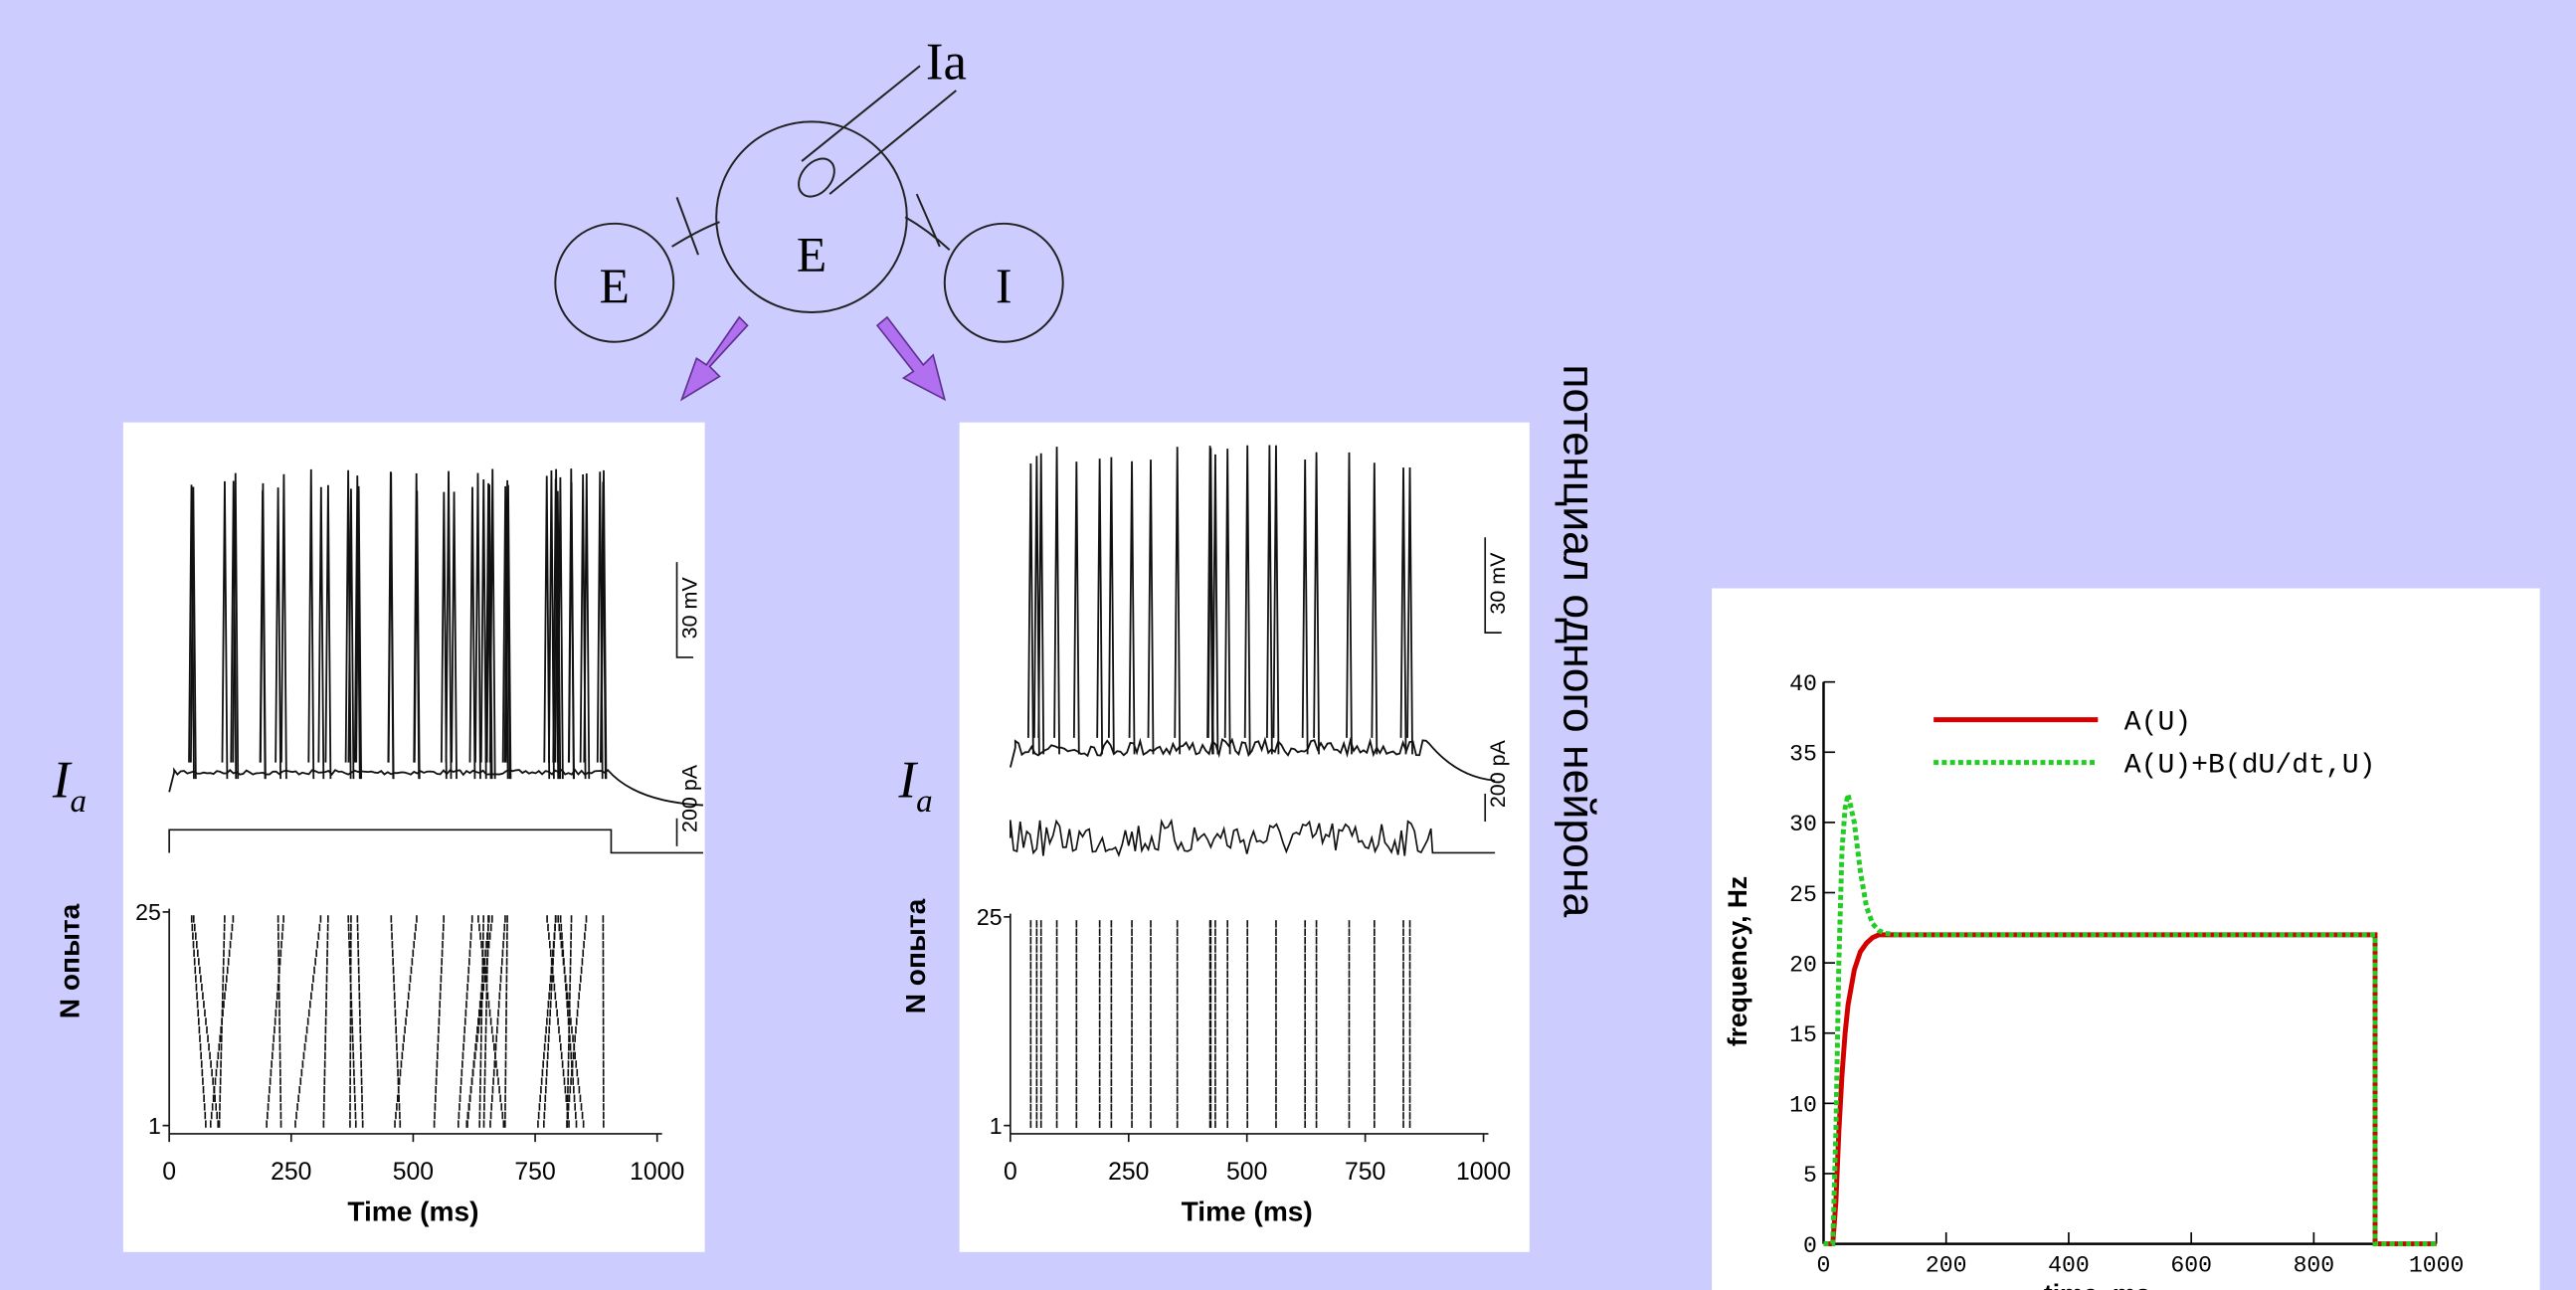 The height and width of the screenshot is (1290, 2576). Describe the element at coordinates (1803, 684) in the screenshot. I see `y-tick-label: 40` at that location.